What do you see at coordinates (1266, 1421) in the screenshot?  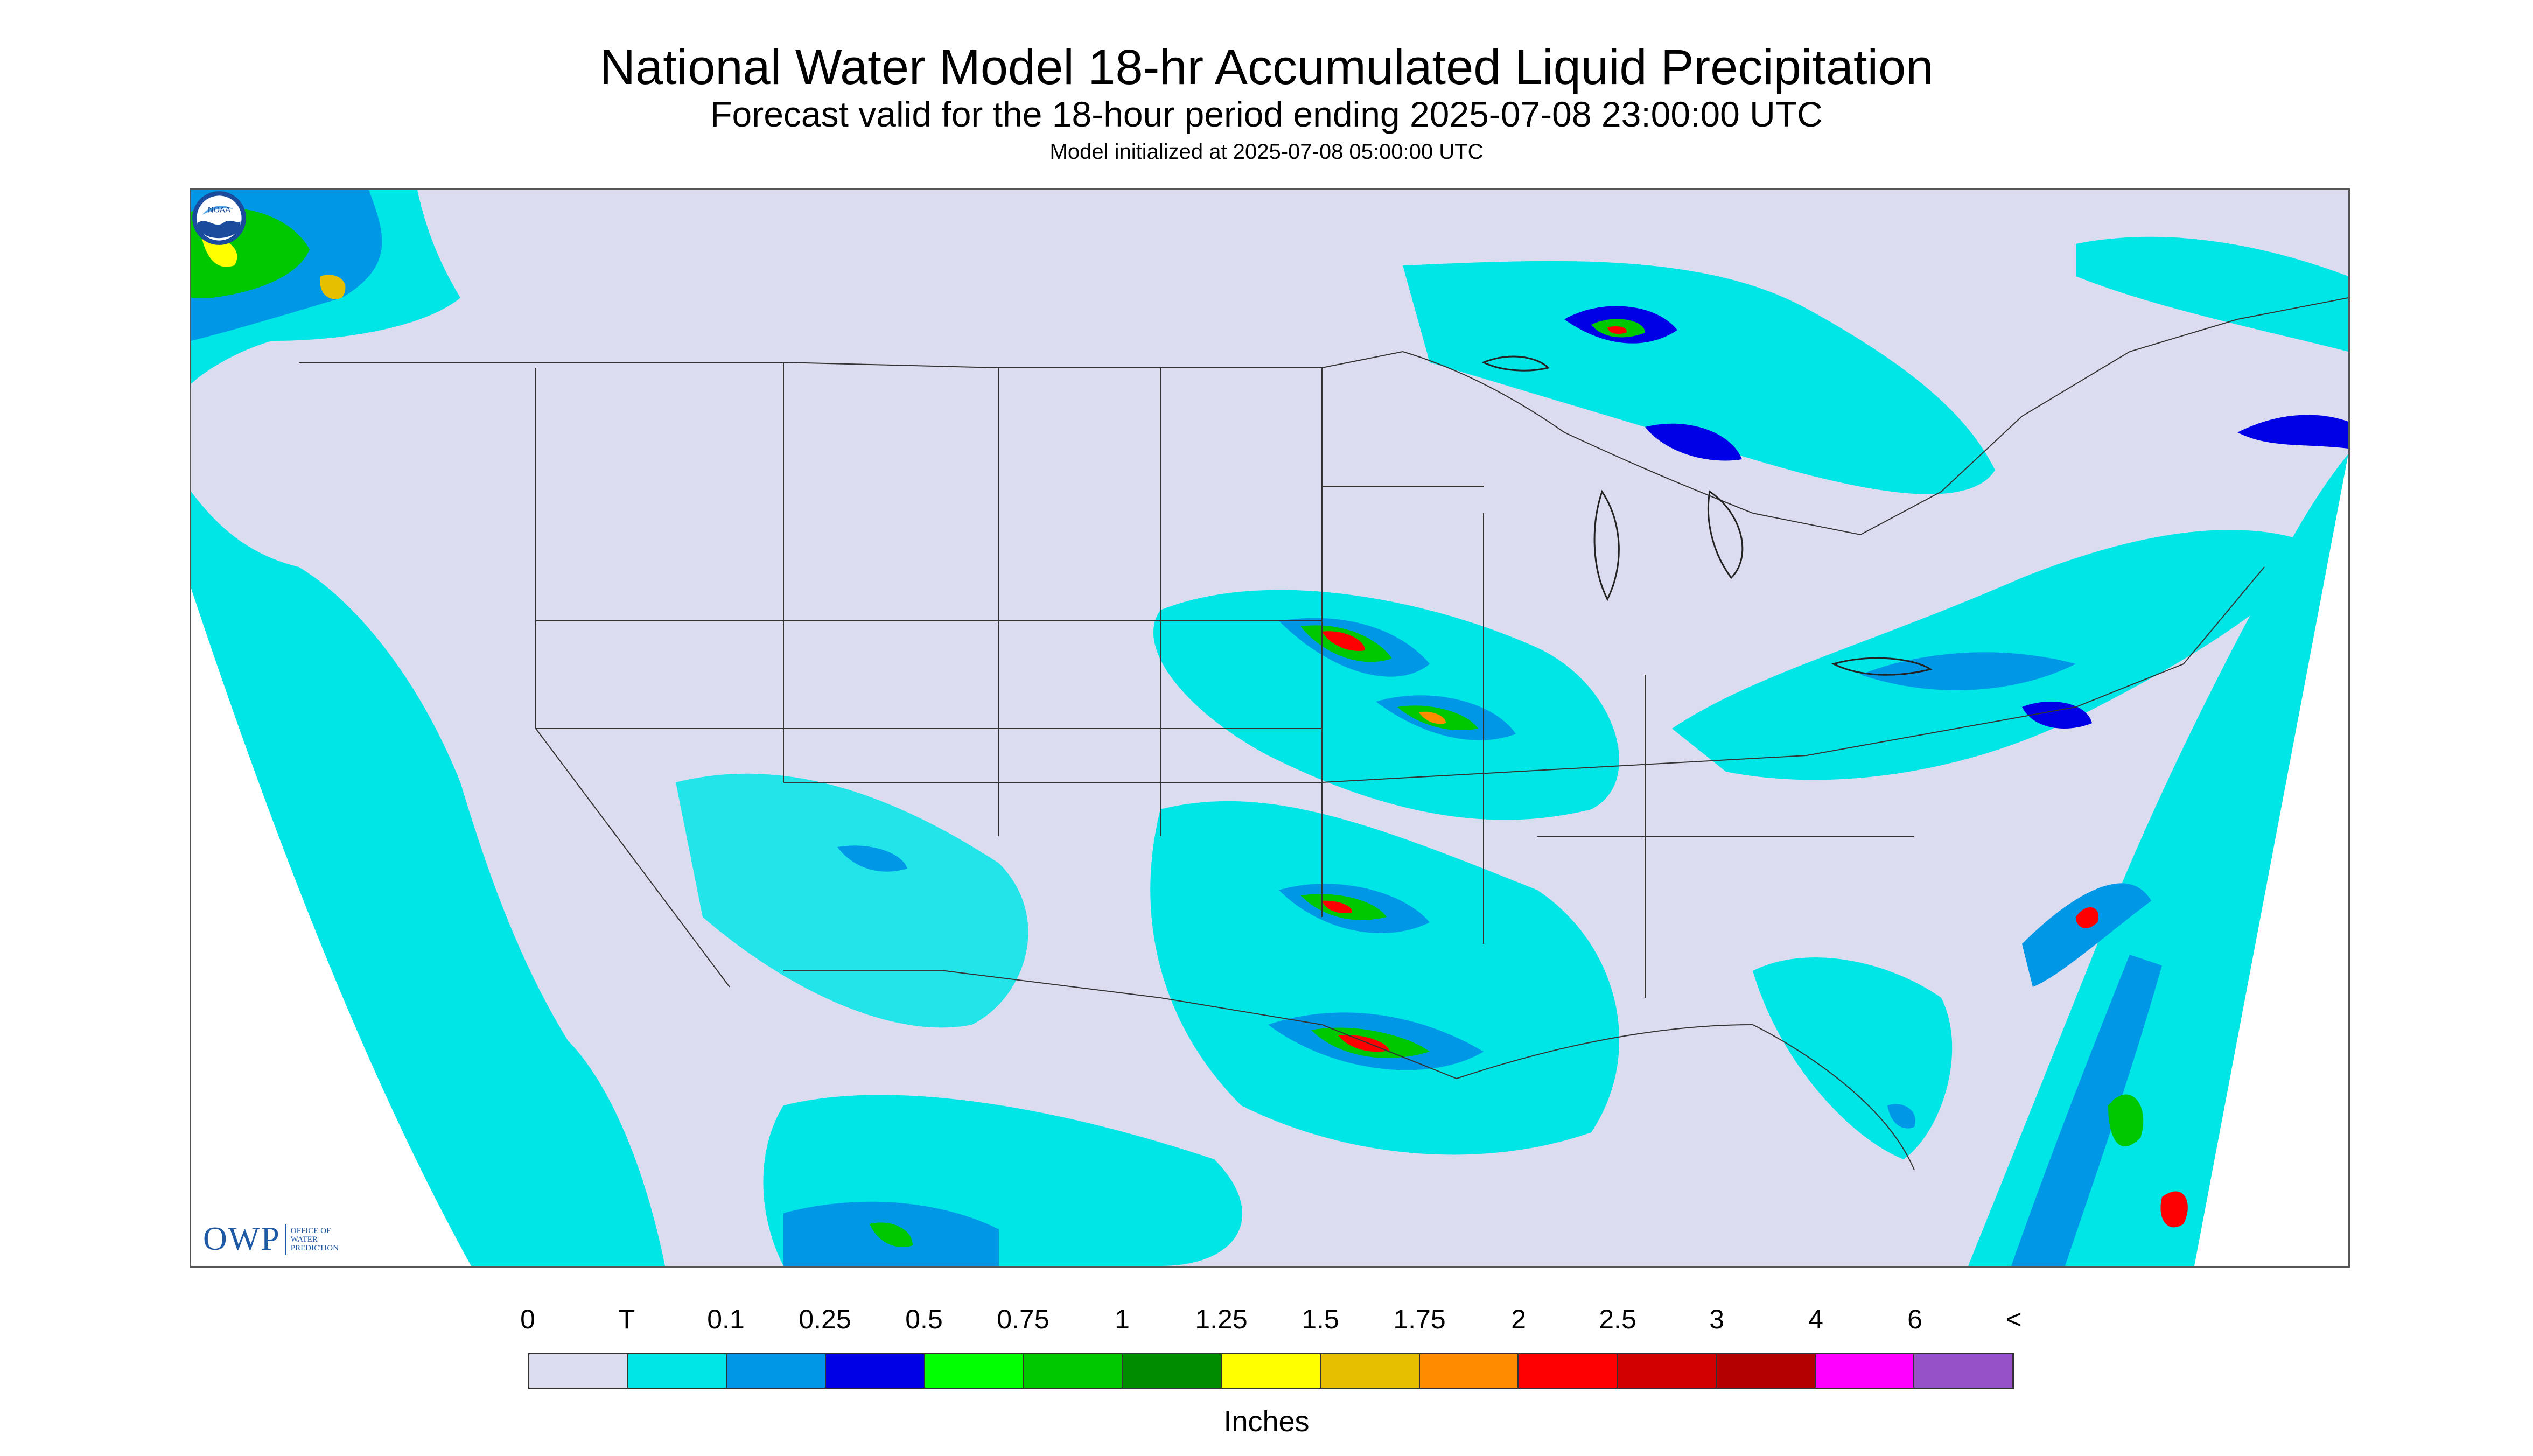 I see `legend-units: Inches` at bounding box center [1266, 1421].